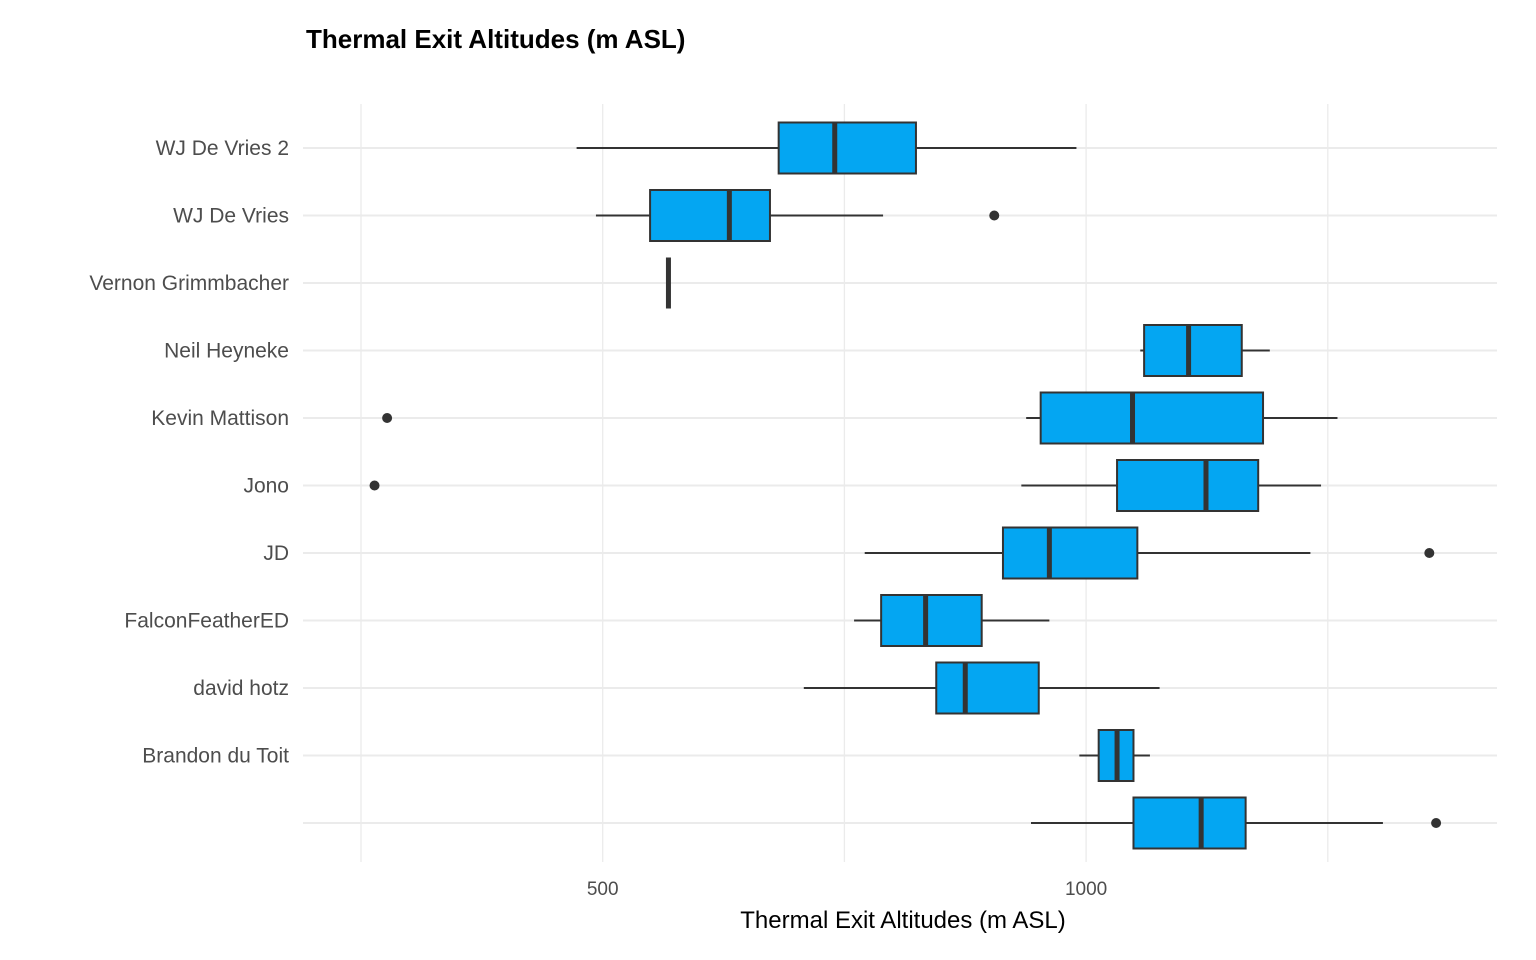 The width and height of the screenshot is (1536, 960). Describe the element at coordinates (603, 889) in the screenshot. I see `x-tick-label: 500` at that location.